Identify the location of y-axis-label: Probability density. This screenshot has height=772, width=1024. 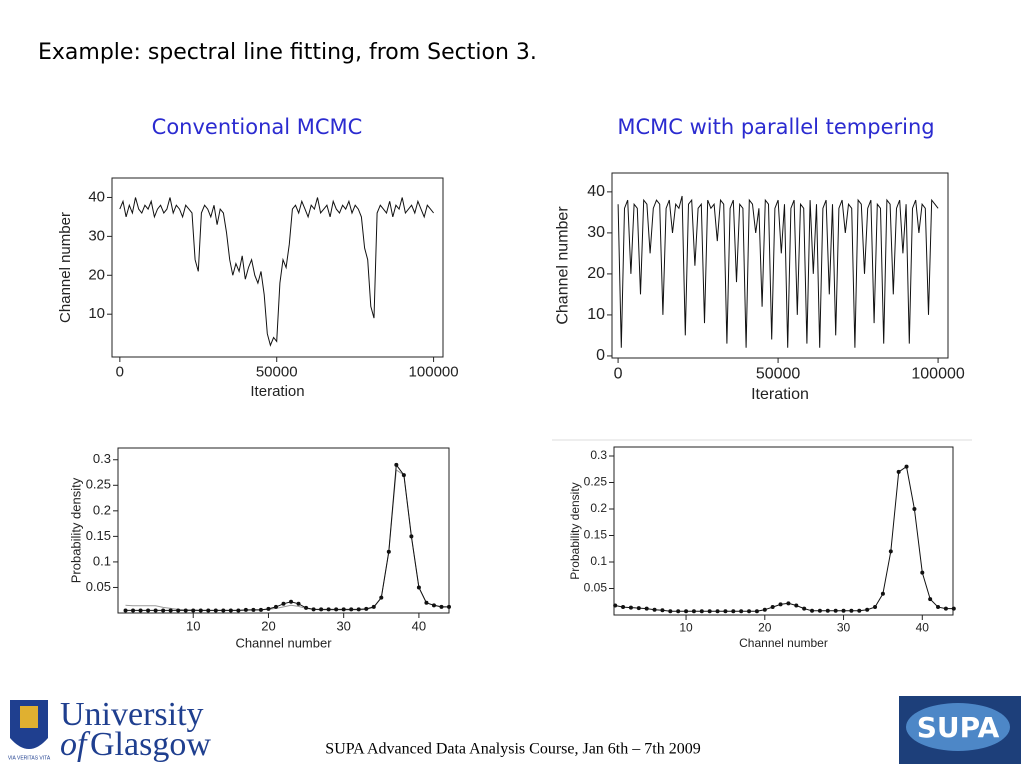
(76, 530).